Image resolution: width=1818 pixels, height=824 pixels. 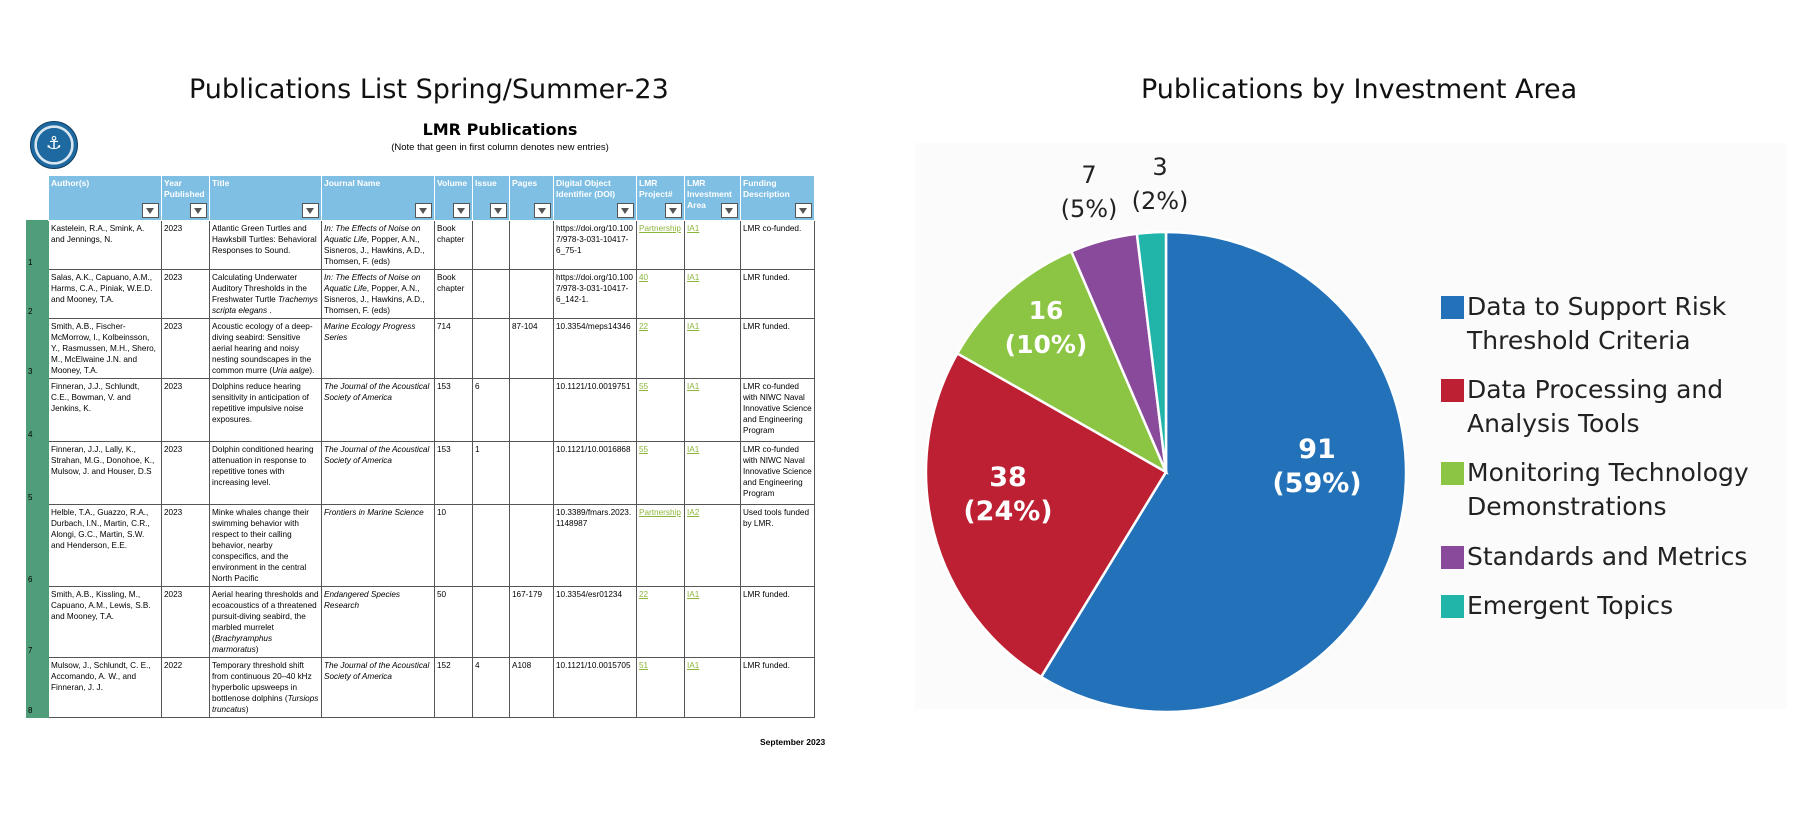 What do you see at coordinates (429, 89) in the screenshot?
I see `publications-list-heading: Publications List Spring/Summer-23` at bounding box center [429, 89].